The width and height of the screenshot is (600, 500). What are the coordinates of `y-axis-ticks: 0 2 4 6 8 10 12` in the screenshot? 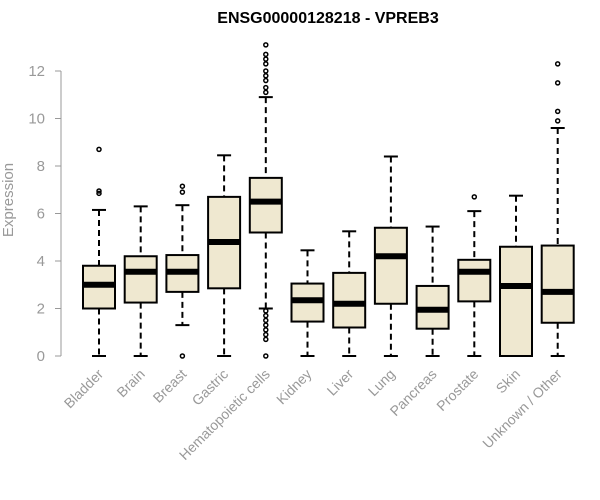 It's located at (44, 214).